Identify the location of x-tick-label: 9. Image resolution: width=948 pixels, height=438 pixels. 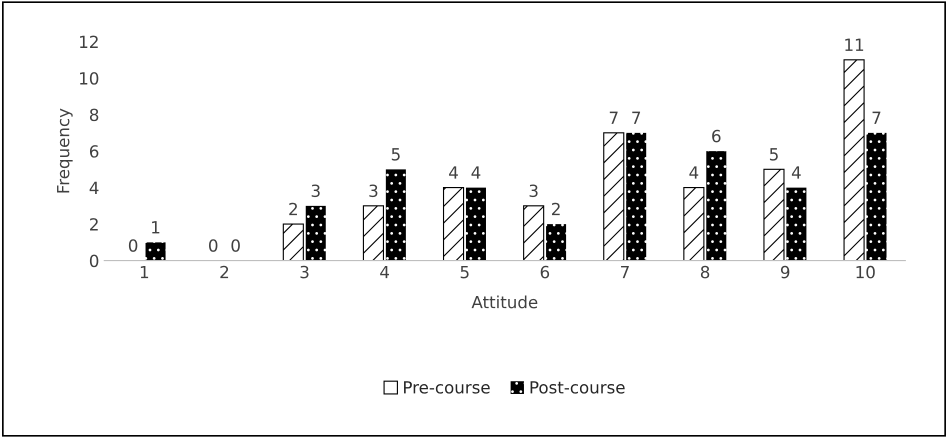
(785, 272).